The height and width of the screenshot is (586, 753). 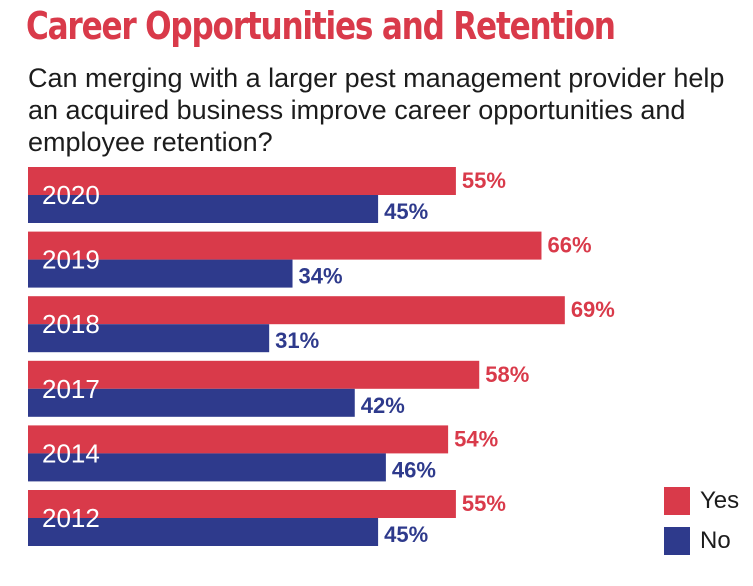 What do you see at coordinates (406, 211) in the screenshot?
I see `value-label-no-2020: 45%` at bounding box center [406, 211].